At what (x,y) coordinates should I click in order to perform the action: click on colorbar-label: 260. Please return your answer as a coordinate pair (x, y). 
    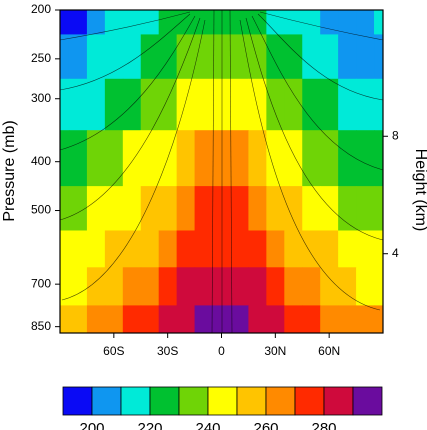
    Looking at the image, I should click on (265, 425).